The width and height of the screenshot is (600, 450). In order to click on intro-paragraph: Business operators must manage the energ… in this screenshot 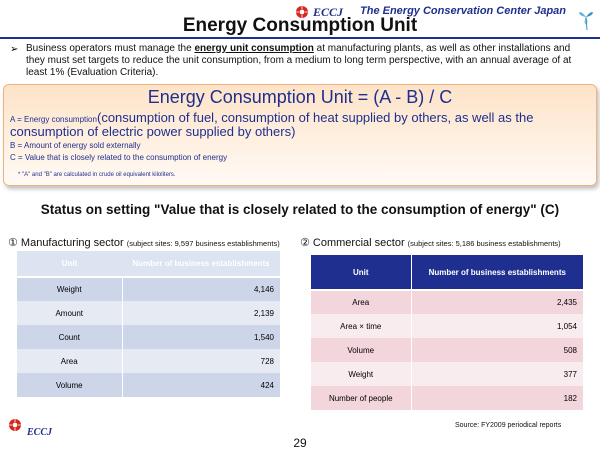, I will do `click(306, 61)`.